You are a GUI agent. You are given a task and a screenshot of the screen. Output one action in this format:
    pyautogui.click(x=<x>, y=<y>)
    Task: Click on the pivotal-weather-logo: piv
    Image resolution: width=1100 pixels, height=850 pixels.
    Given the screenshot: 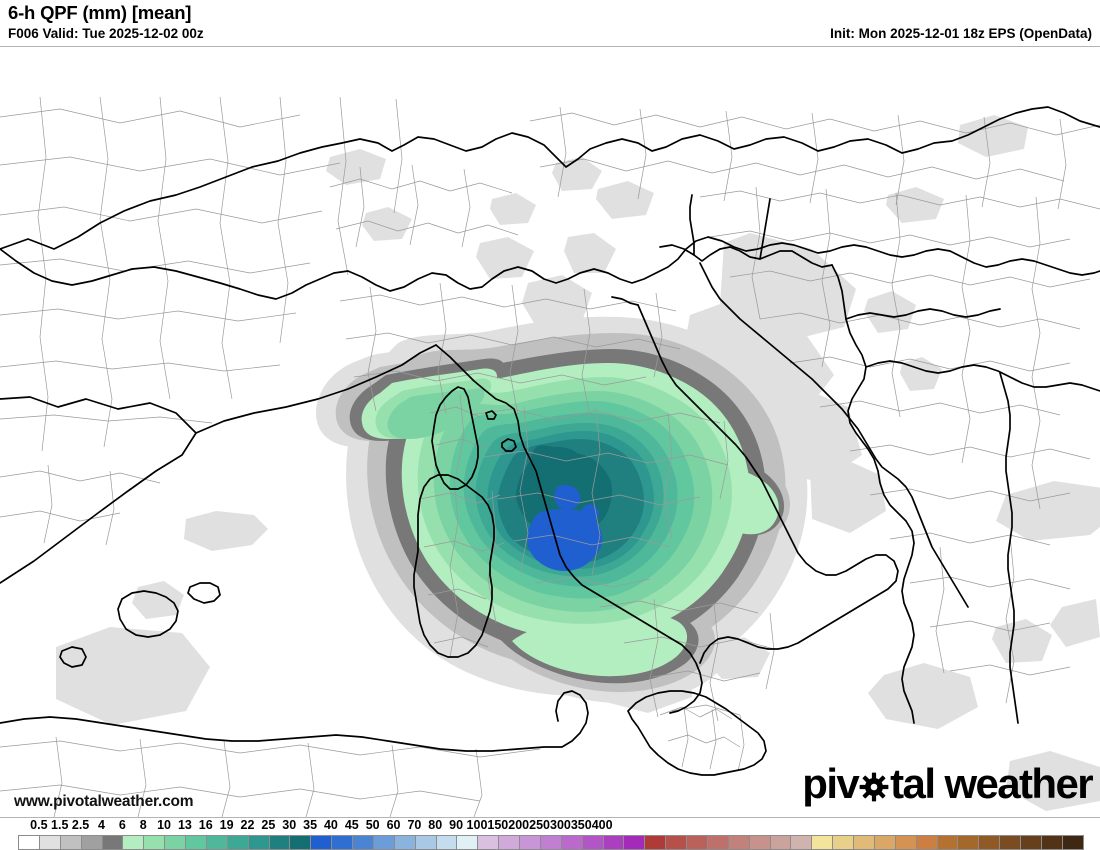 What is the action you would take?
    pyautogui.click(x=947, y=783)
    